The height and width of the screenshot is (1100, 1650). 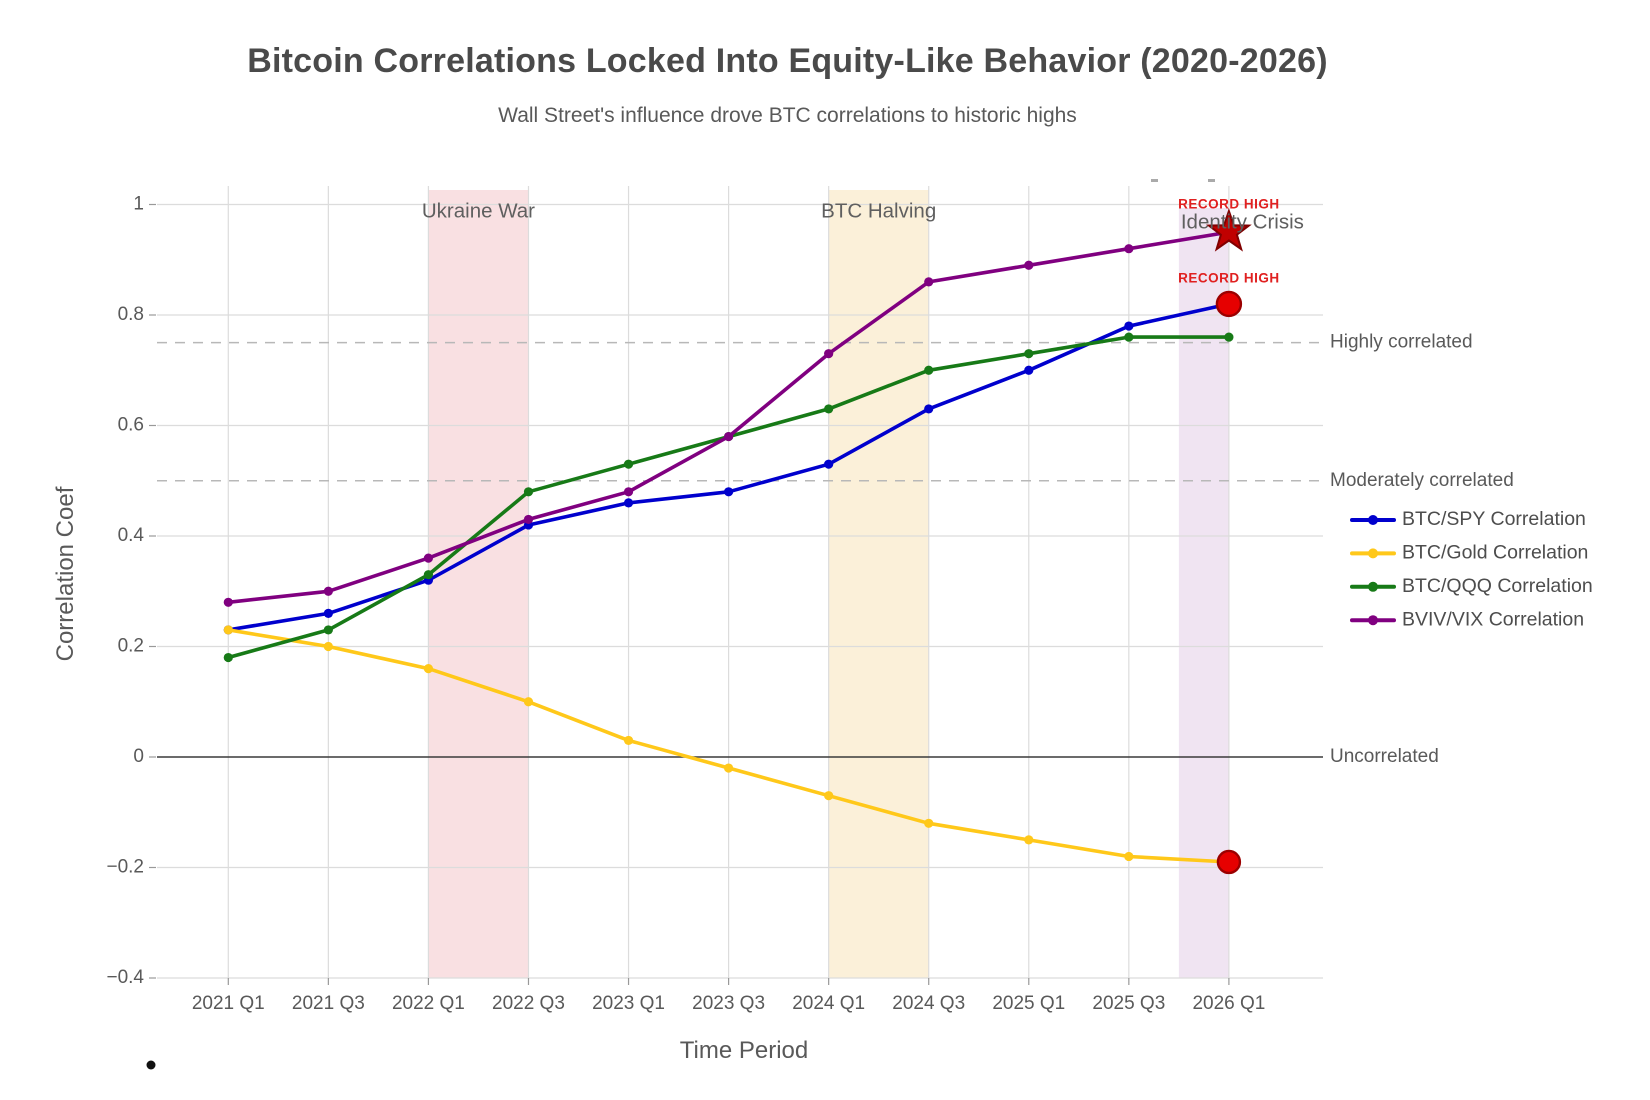 I want to click on x-axis-title: Time Period, so click(x=744, y=1050).